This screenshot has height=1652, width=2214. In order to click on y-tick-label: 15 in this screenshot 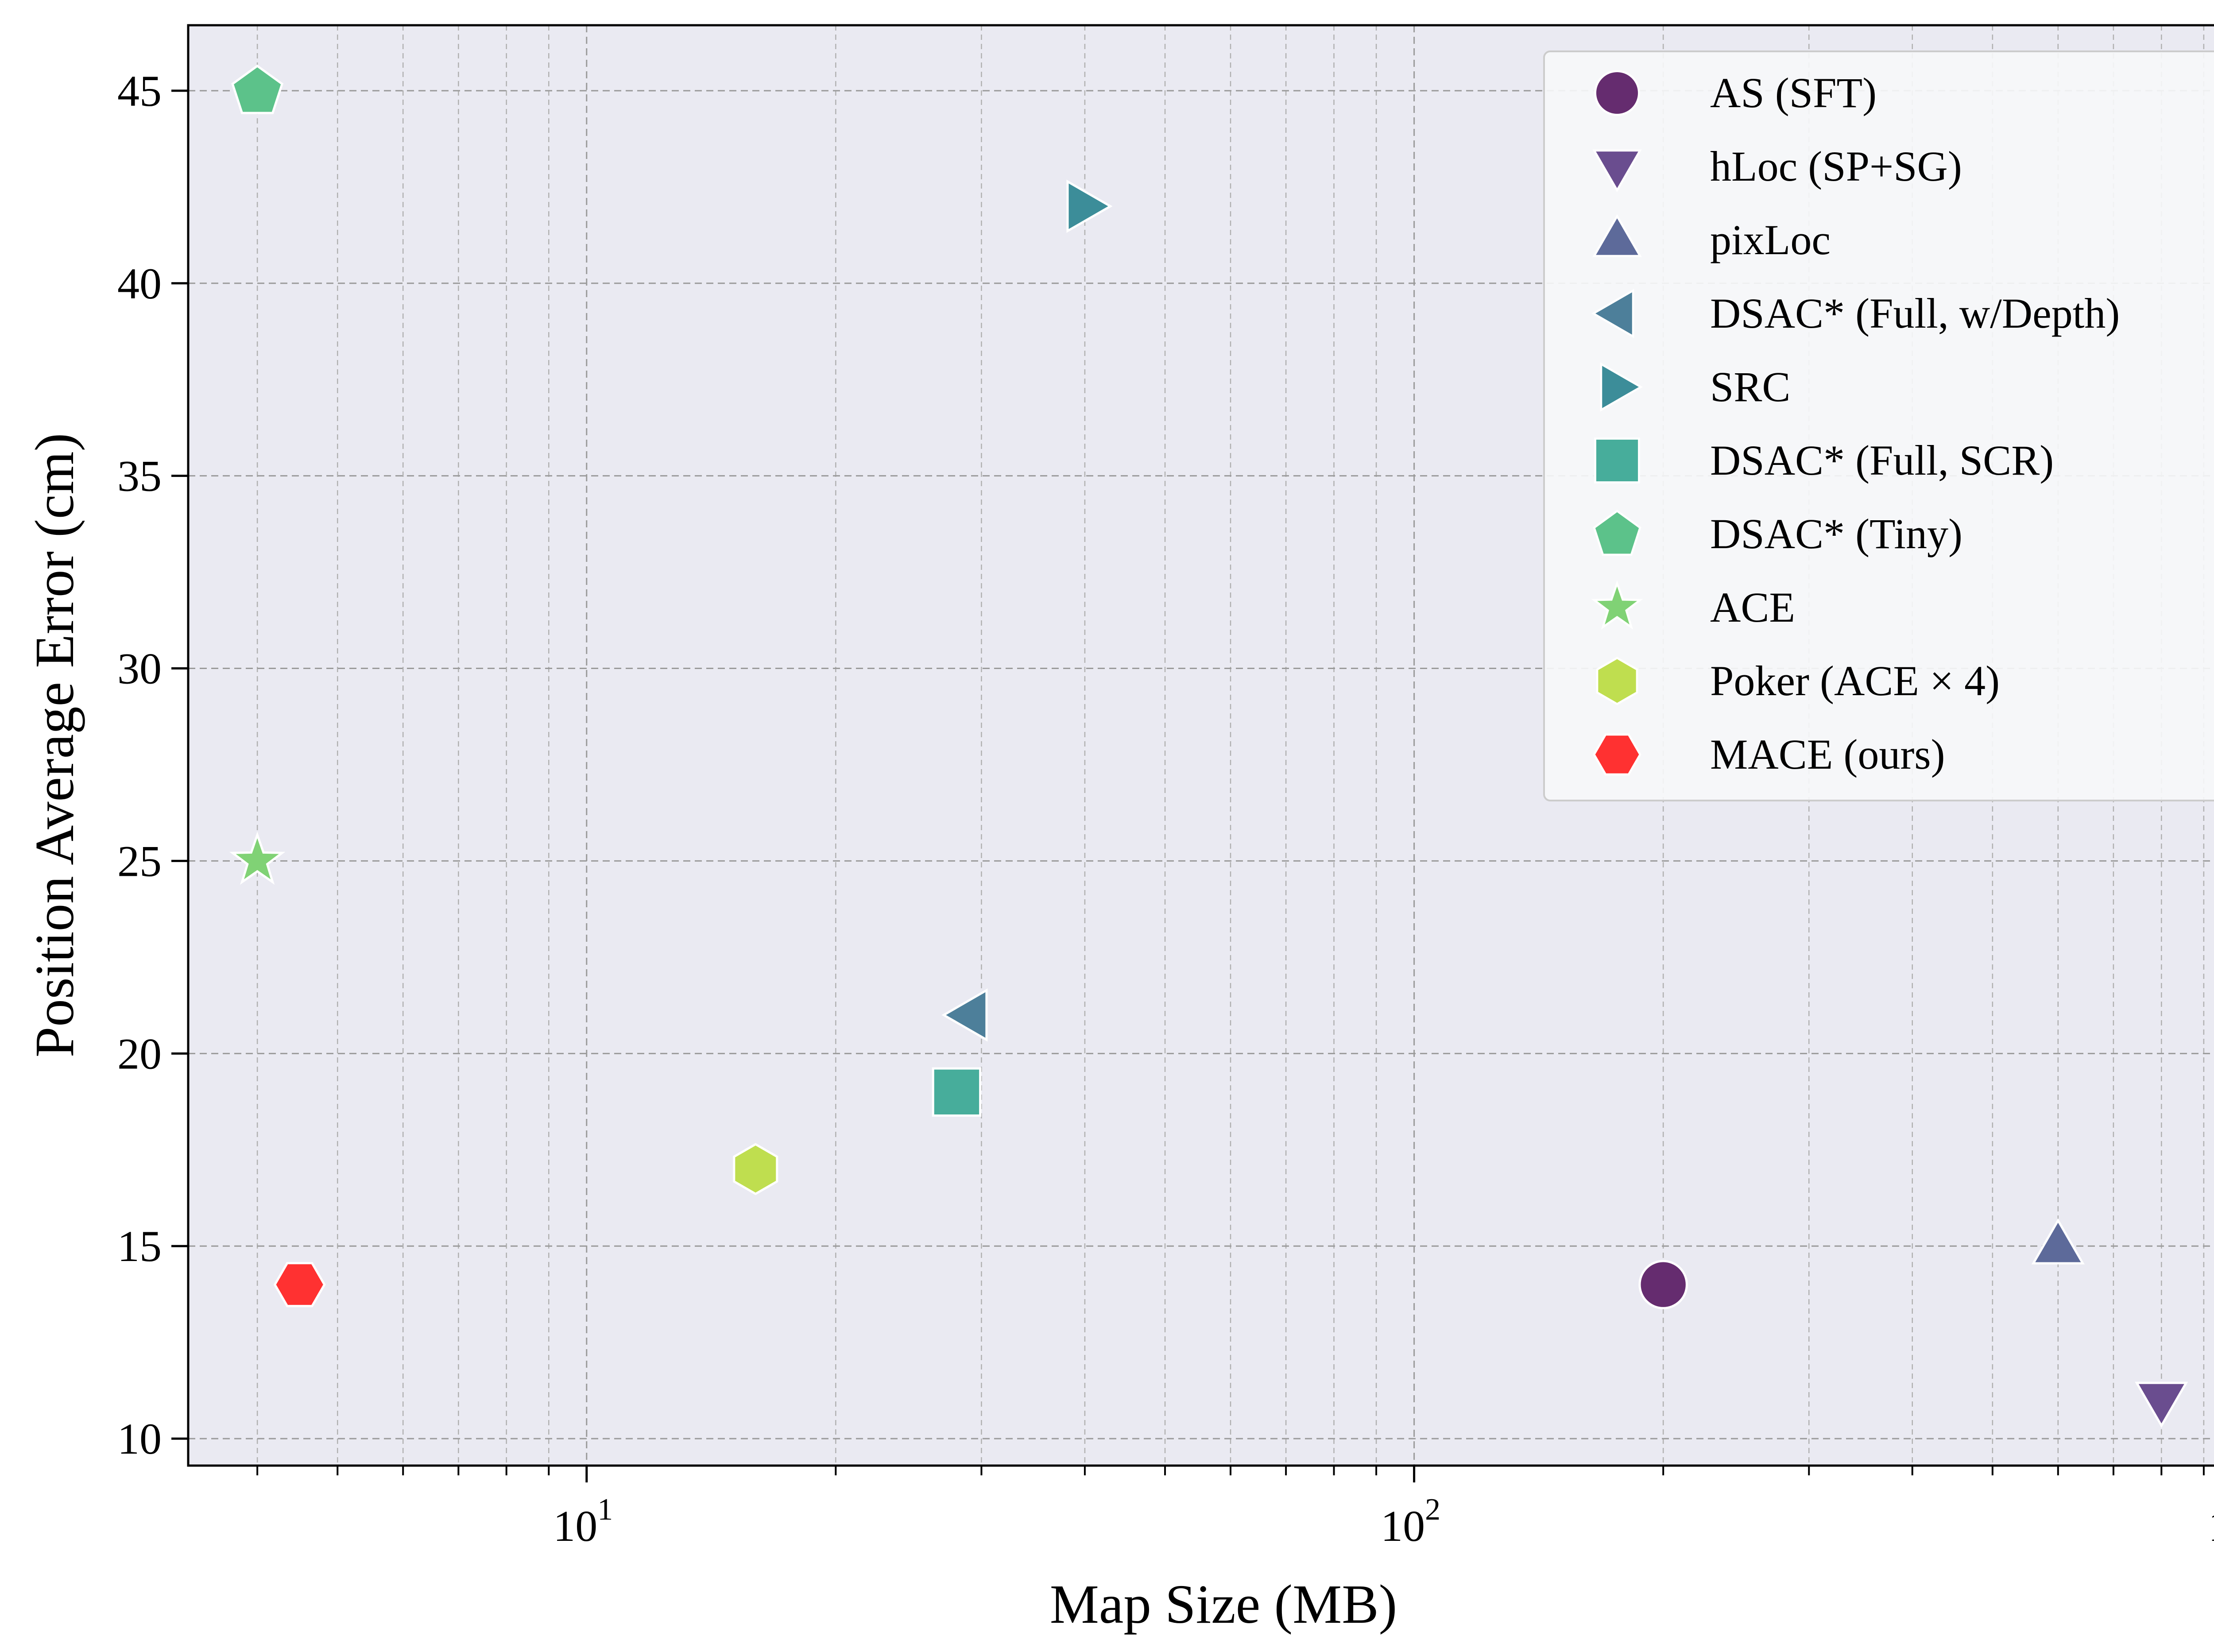, I will do `click(140, 1246)`.